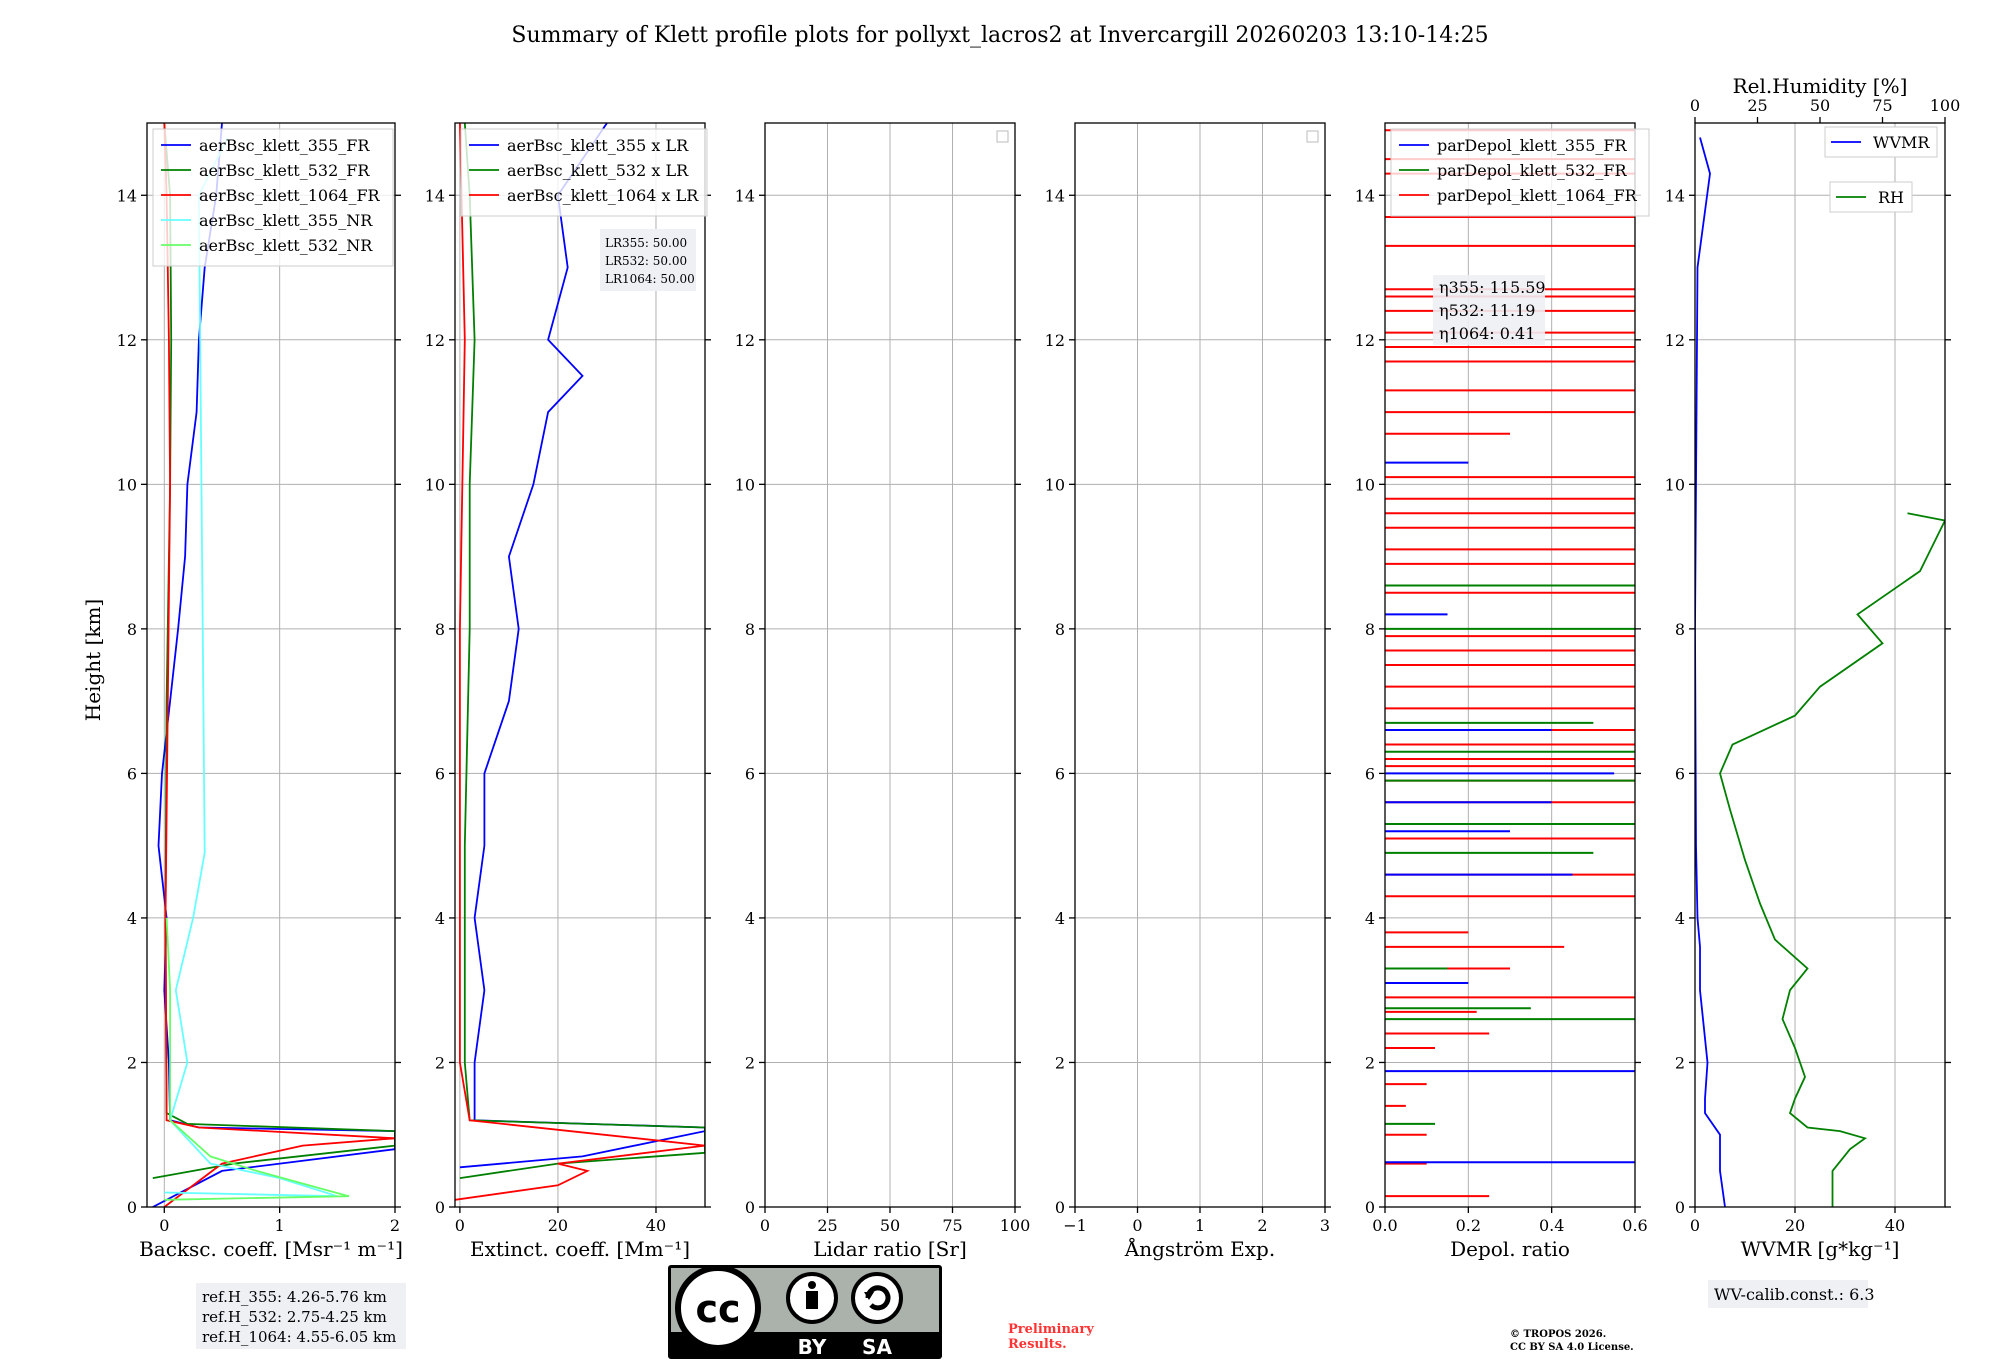 This screenshot has width=2000, height=1360. I want to click on eta-value: η532: 11.19, so click(1487, 310).